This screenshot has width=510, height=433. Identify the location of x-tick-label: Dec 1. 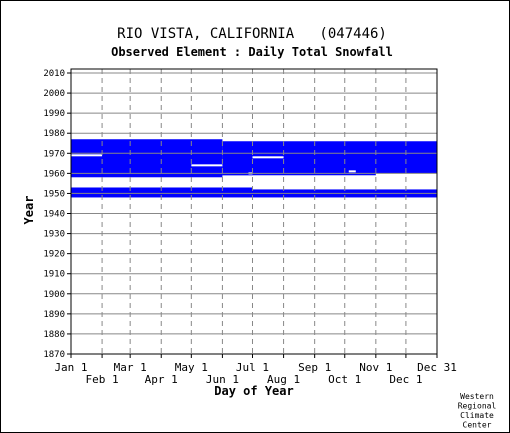
(405, 379).